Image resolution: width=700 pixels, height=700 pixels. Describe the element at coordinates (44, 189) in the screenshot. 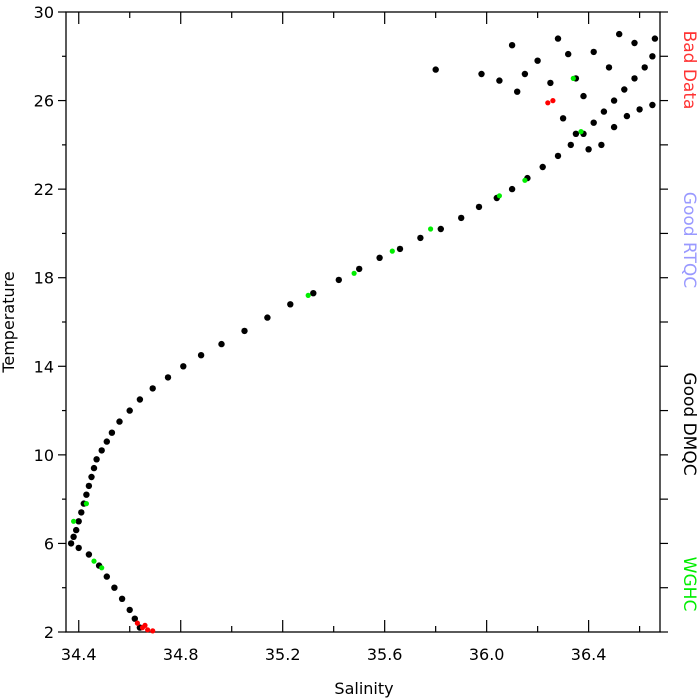

I see `y-tick-label: 22` at that location.